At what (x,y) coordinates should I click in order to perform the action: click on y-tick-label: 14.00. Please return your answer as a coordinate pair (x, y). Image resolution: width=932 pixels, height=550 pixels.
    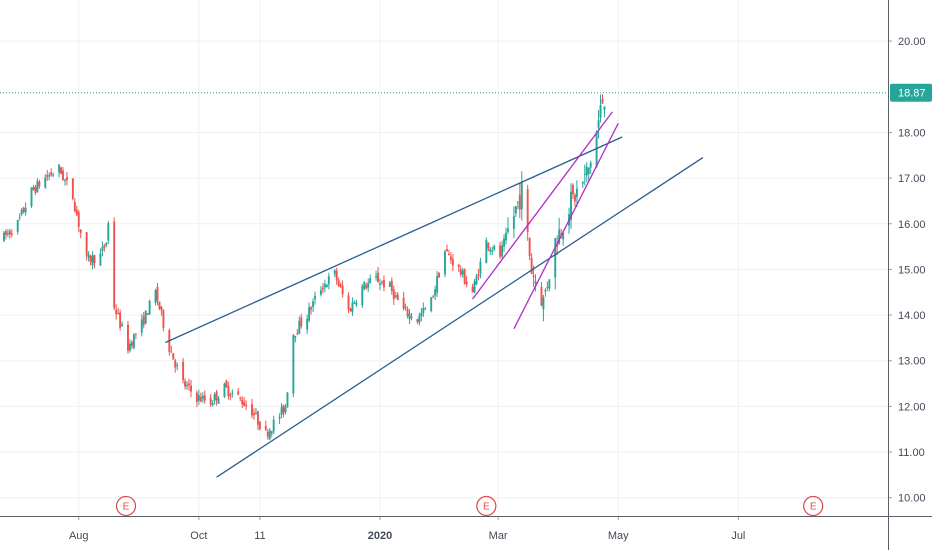
    Looking at the image, I should click on (912, 316).